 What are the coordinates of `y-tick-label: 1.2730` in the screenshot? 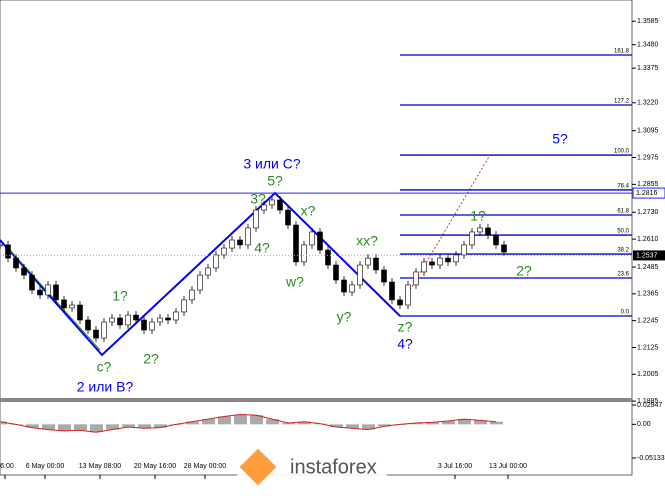 It's located at (648, 212).